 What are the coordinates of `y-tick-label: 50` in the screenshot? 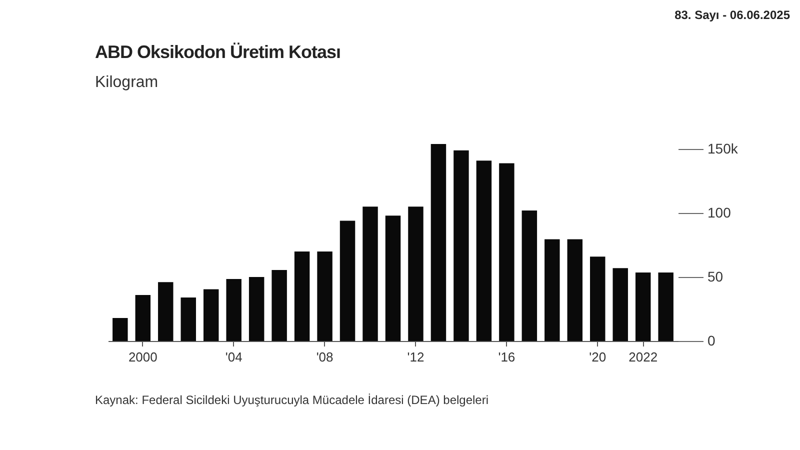 It's located at (716, 276).